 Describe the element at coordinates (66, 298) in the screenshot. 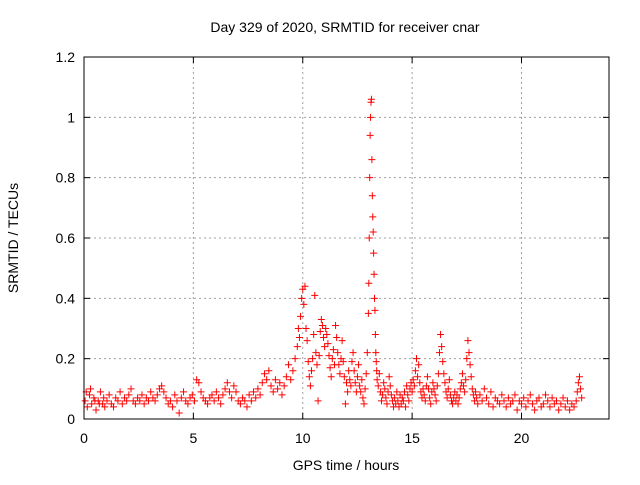

I see `y-tick-label: 0.4` at that location.